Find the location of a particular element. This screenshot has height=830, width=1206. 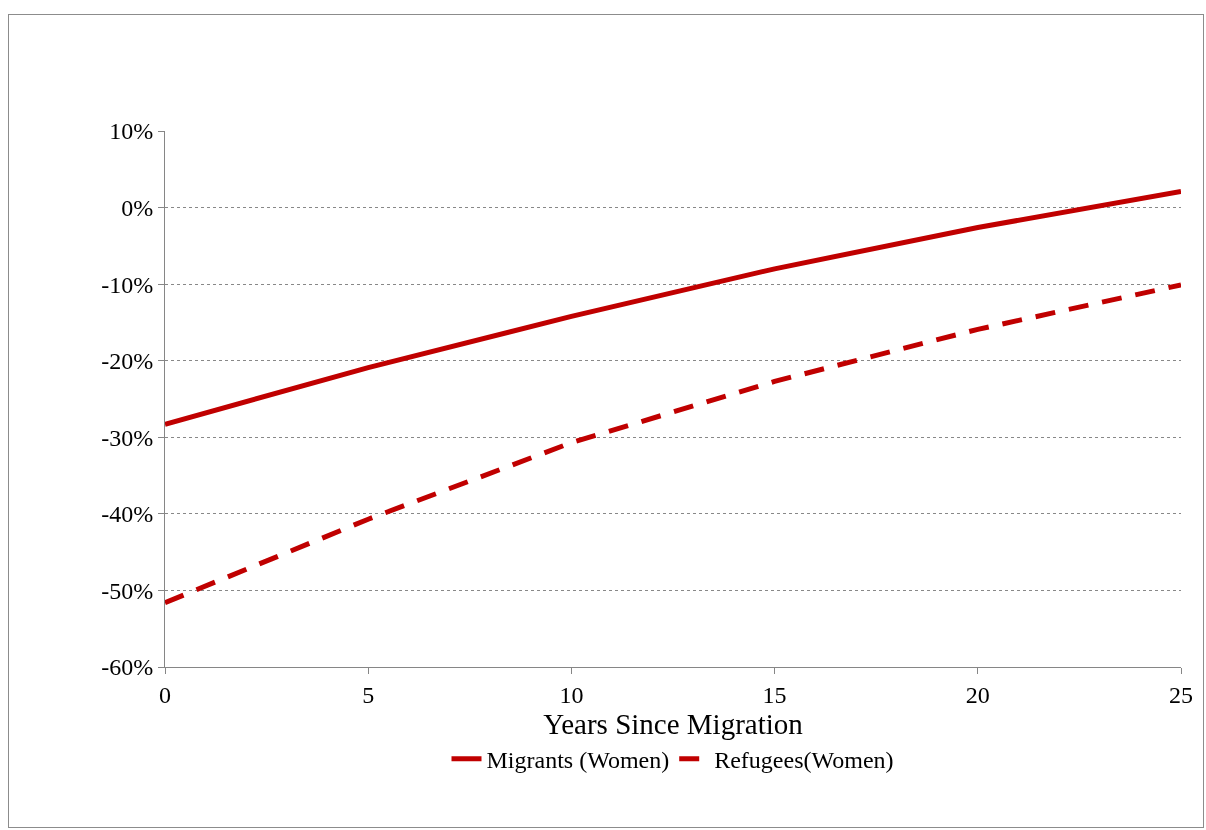

y-tick-label: -20% is located at coordinates (127, 361).